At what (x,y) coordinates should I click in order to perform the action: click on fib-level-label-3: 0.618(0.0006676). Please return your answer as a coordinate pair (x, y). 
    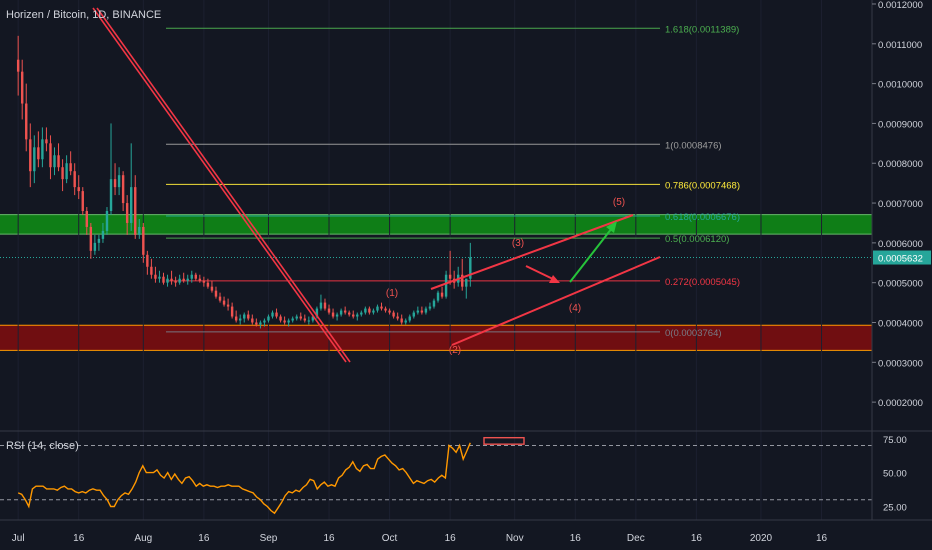
    Looking at the image, I should click on (702, 217).